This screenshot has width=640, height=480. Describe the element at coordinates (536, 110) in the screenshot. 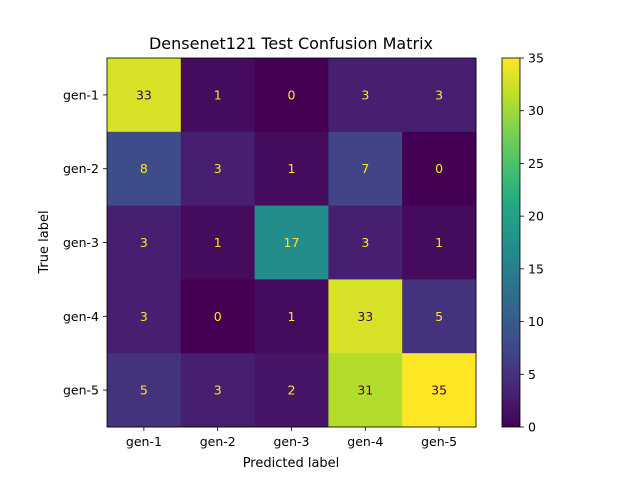

I see `colorbar-tick-label: 30` at that location.